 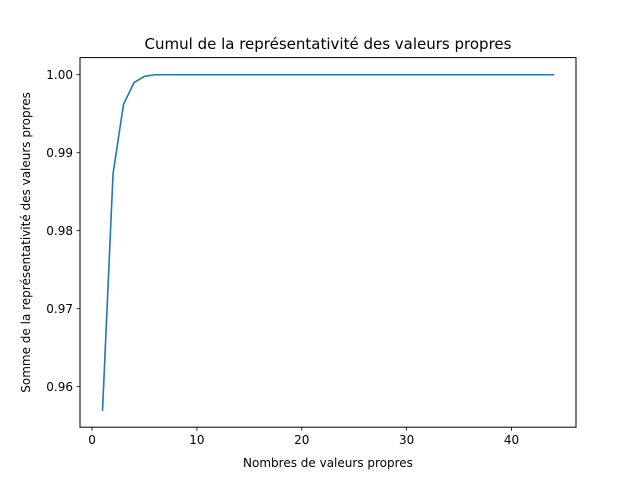 I want to click on y-tick-label: 0.97, so click(x=59, y=309).